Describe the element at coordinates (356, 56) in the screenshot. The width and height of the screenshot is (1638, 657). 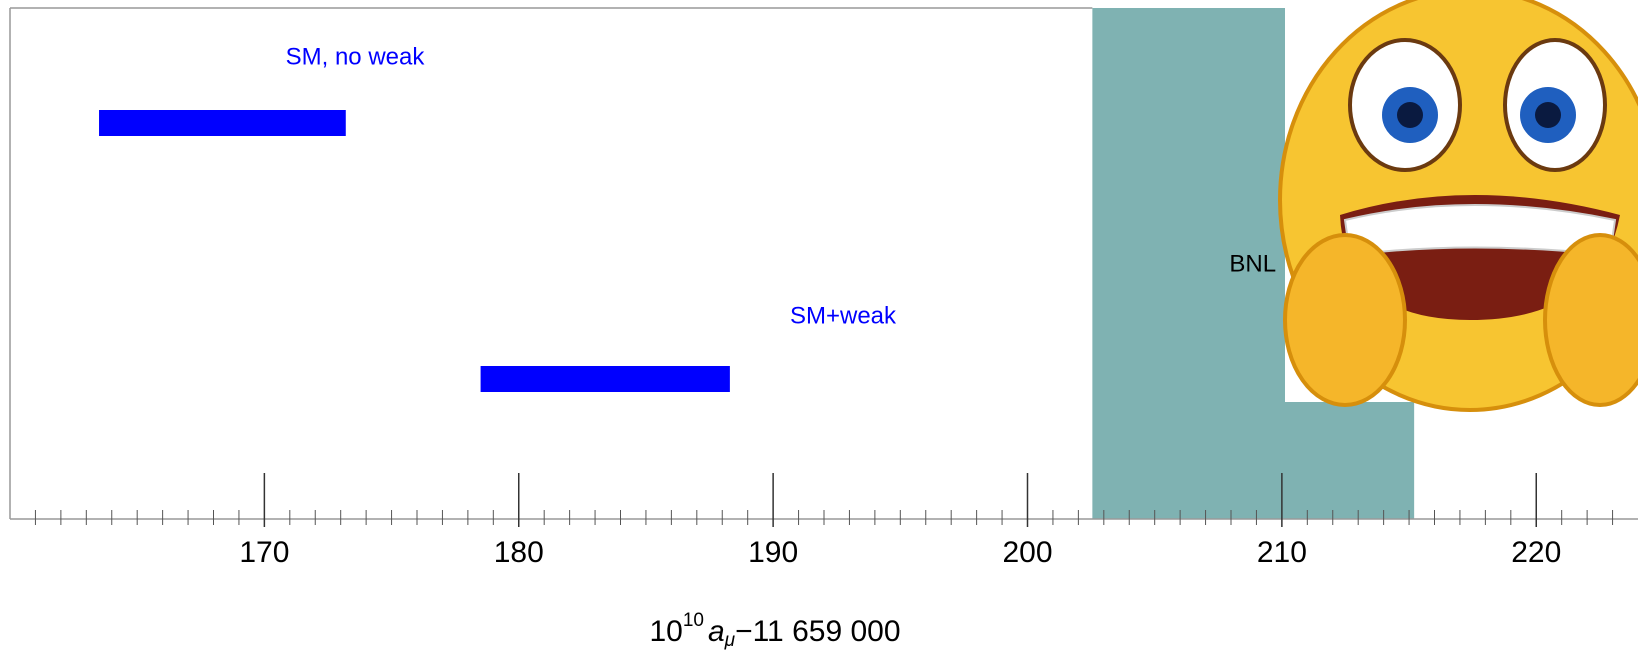
I see `series-label: SM, no weak` at that location.